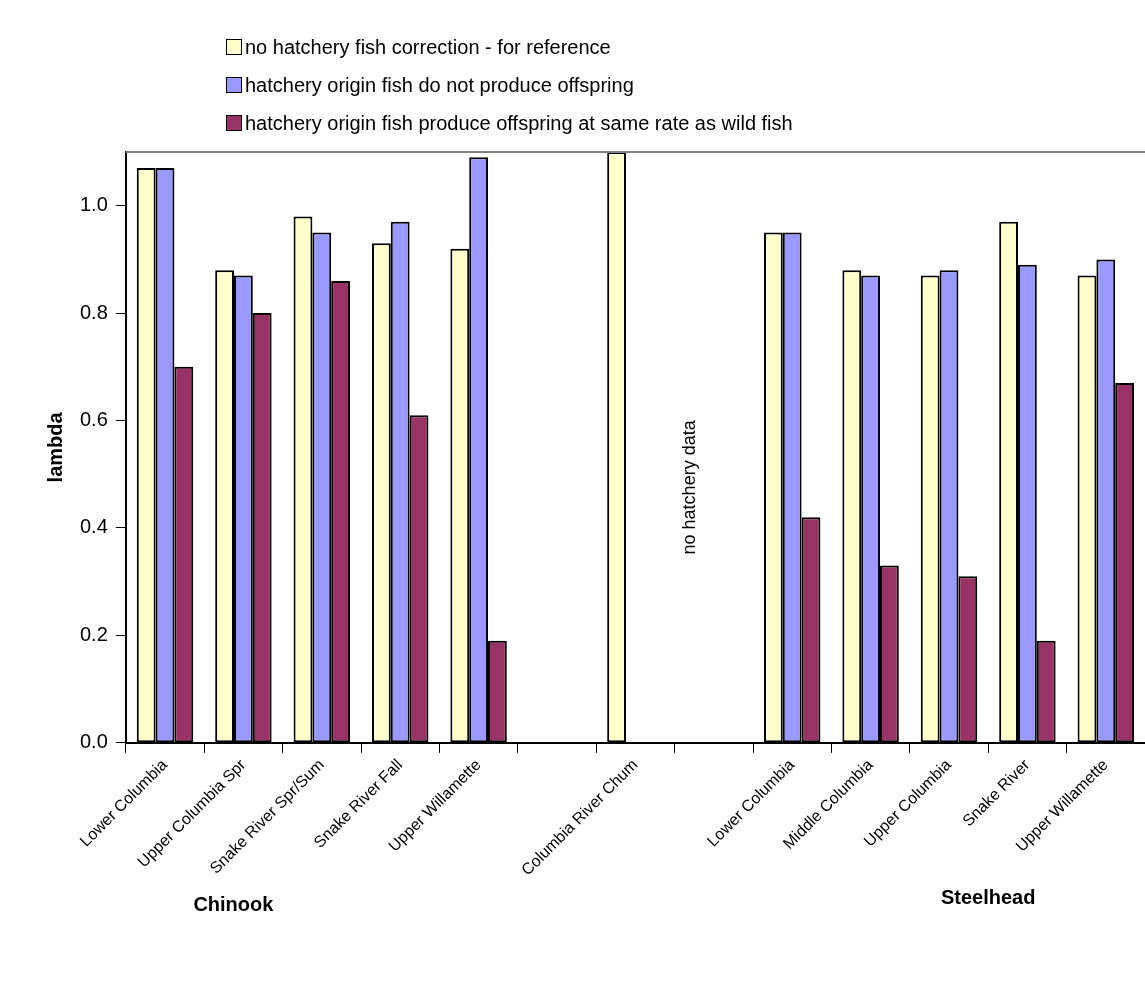 The height and width of the screenshot is (1003, 1145). I want to click on annotation: no hatchery data, so click(689, 487).